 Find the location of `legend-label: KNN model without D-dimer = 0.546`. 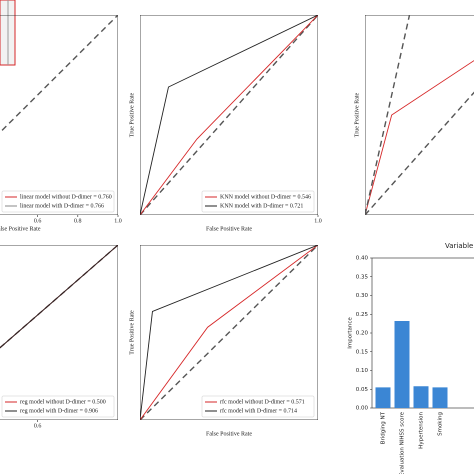

legend-label: KNN model without D-dimer = 0.546 is located at coordinates (265, 197).